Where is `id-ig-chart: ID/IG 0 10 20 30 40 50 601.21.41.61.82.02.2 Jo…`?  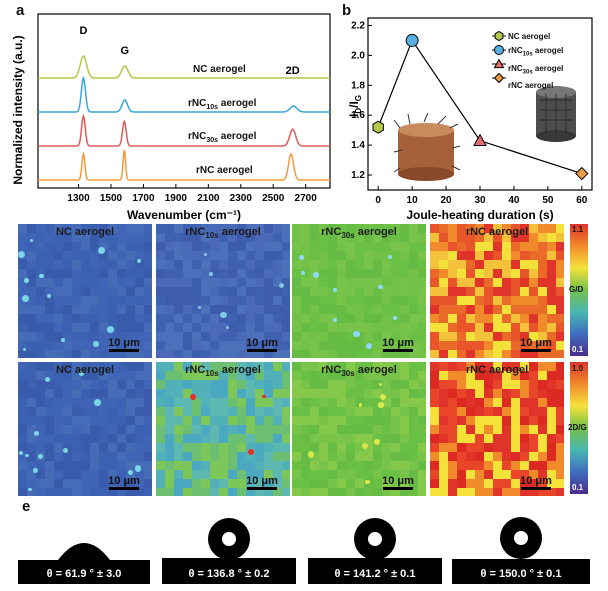 id-ig-chart: ID/IG 0 10 20 30 40 50 601.21.41.61.82.02.2 Jo… is located at coordinates (470, 119).